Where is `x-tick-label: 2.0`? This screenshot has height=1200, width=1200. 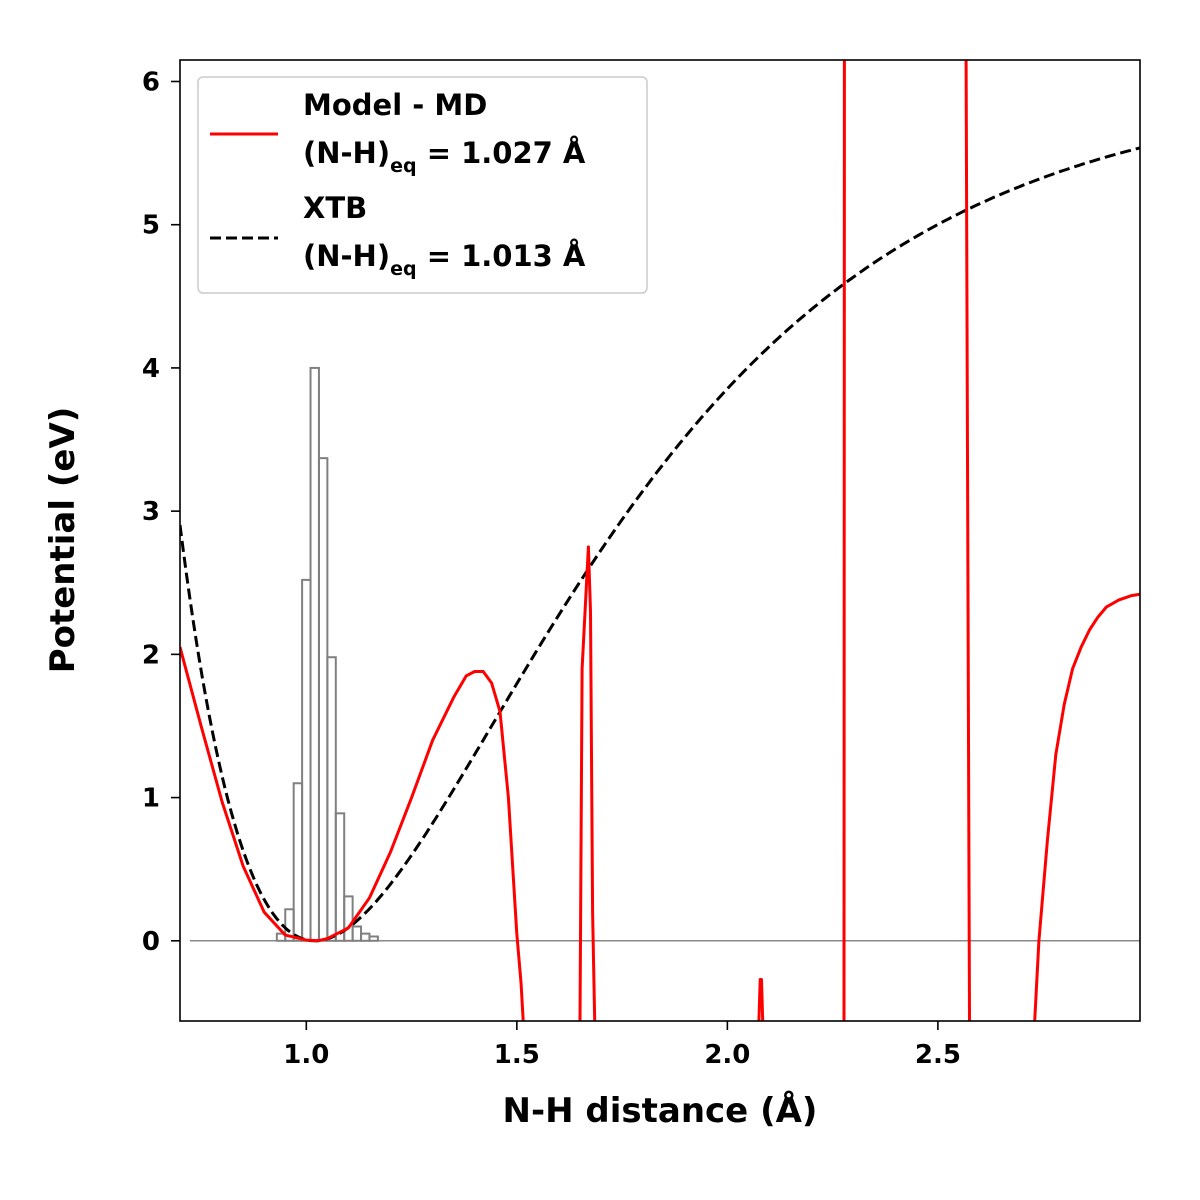 x-tick-label: 2.0 is located at coordinates (727, 1055).